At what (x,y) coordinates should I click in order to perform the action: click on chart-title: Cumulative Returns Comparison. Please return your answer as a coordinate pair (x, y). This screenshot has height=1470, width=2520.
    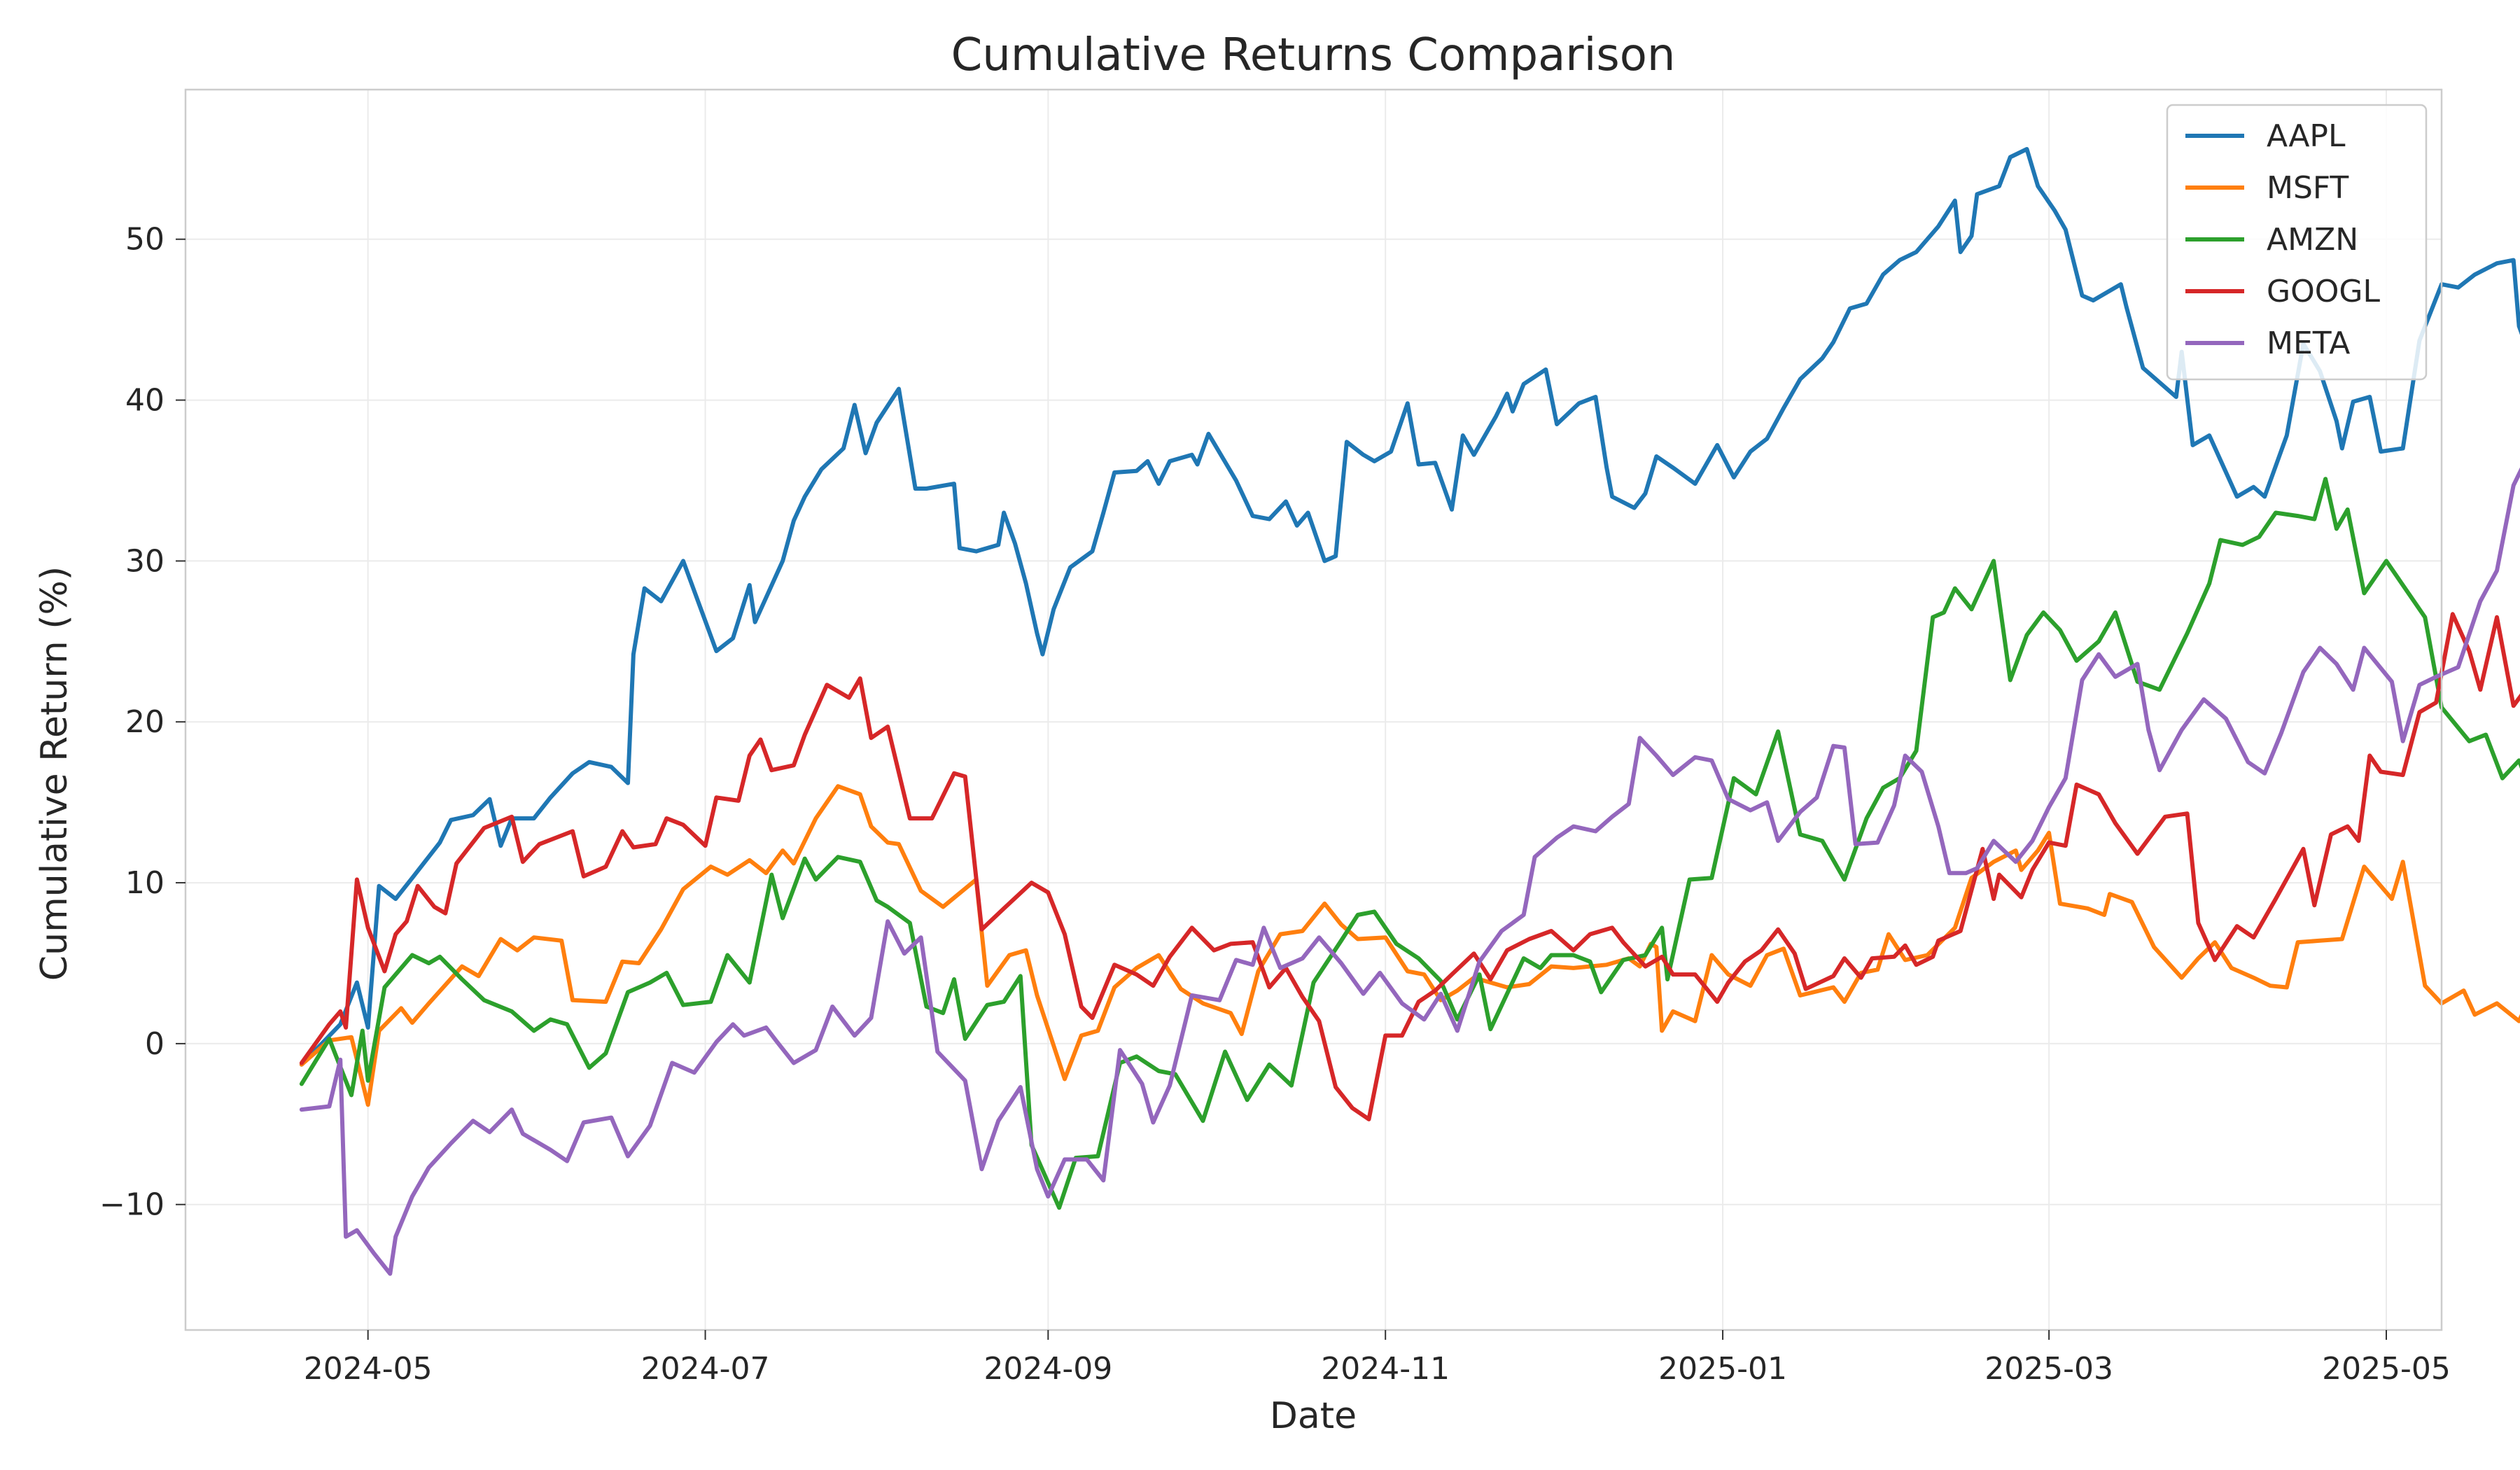
    Looking at the image, I should click on (1313, 55).